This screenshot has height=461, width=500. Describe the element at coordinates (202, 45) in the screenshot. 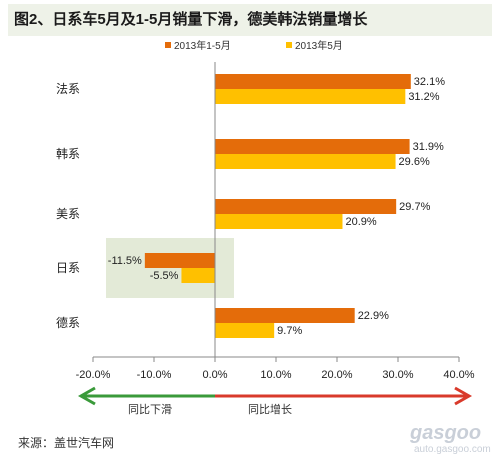

I see `legend-label: 2013年1-5月` at that location.